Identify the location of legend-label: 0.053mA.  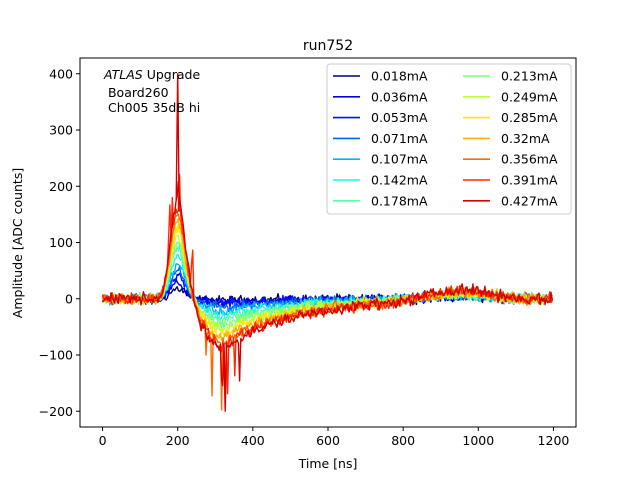
(399, 117).